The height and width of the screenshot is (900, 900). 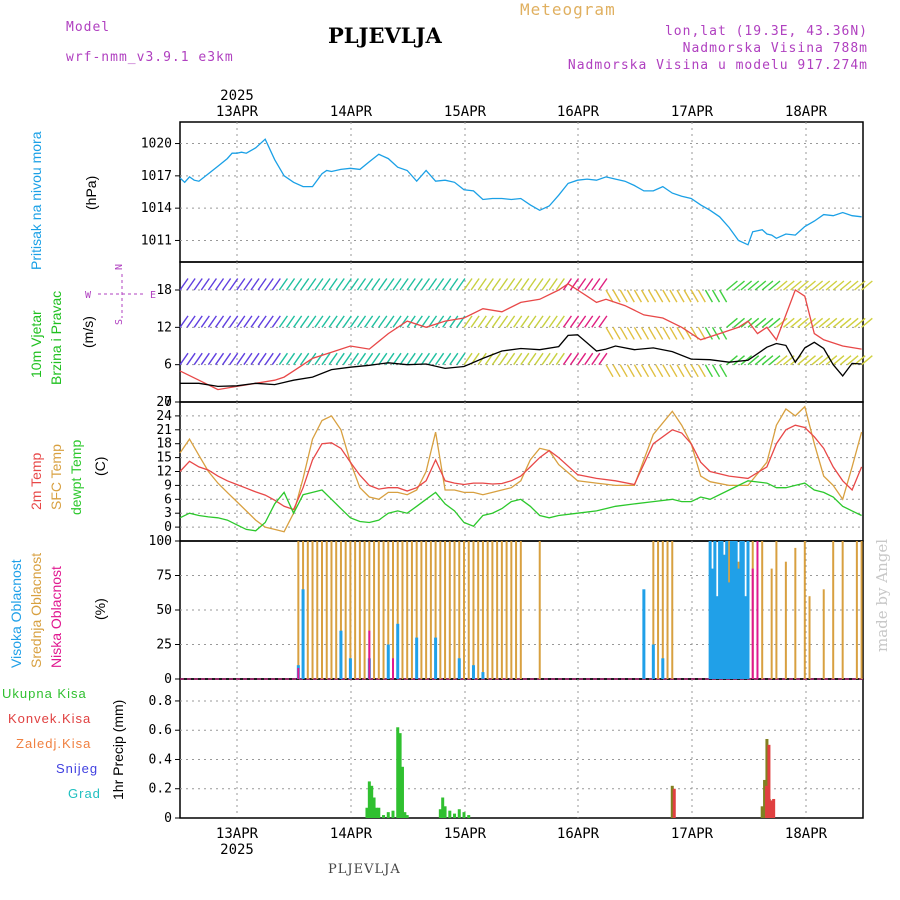 I want to click on legend-konvek: Konvek.Kisa, so click(x=50, y=718).